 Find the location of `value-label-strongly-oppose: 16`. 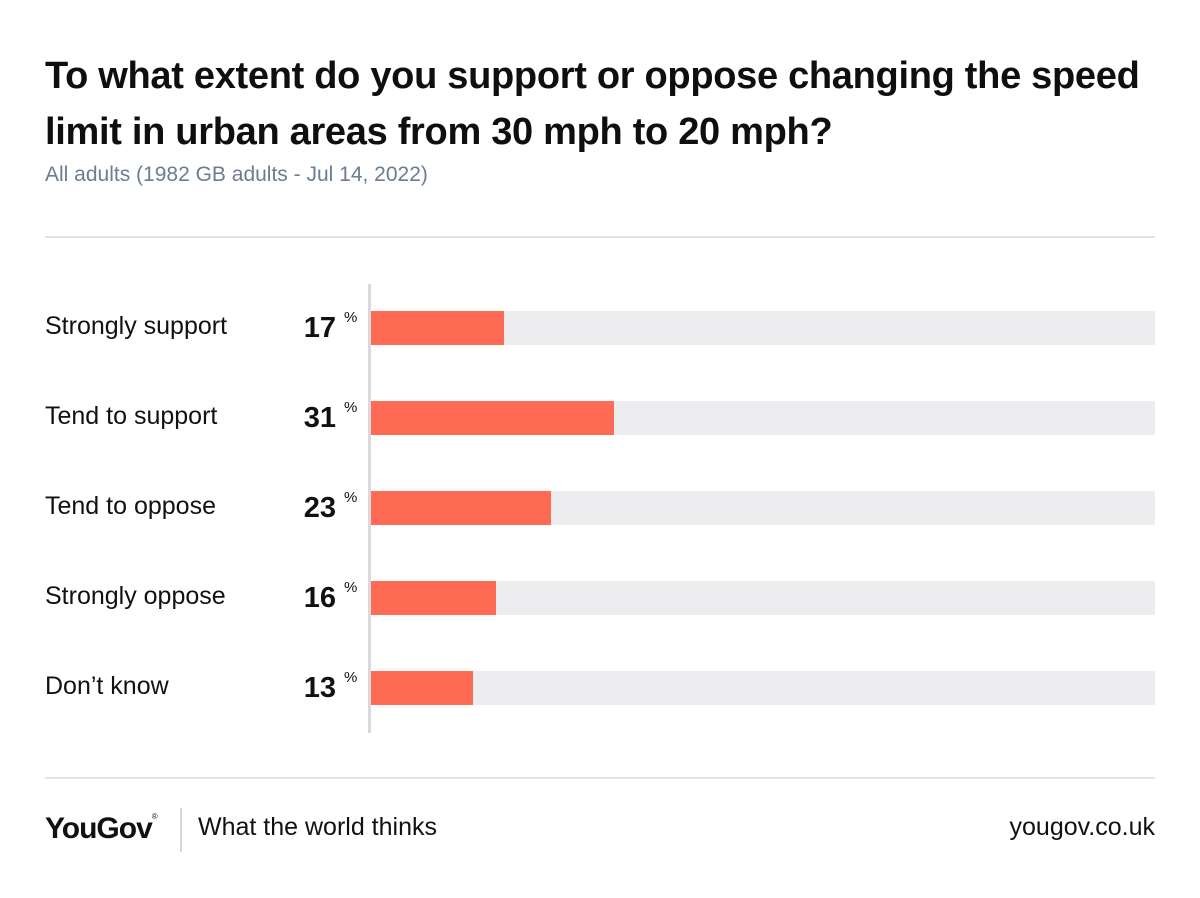

value-label-strongly-oppose: 16 is located at coordinates (319, 598).